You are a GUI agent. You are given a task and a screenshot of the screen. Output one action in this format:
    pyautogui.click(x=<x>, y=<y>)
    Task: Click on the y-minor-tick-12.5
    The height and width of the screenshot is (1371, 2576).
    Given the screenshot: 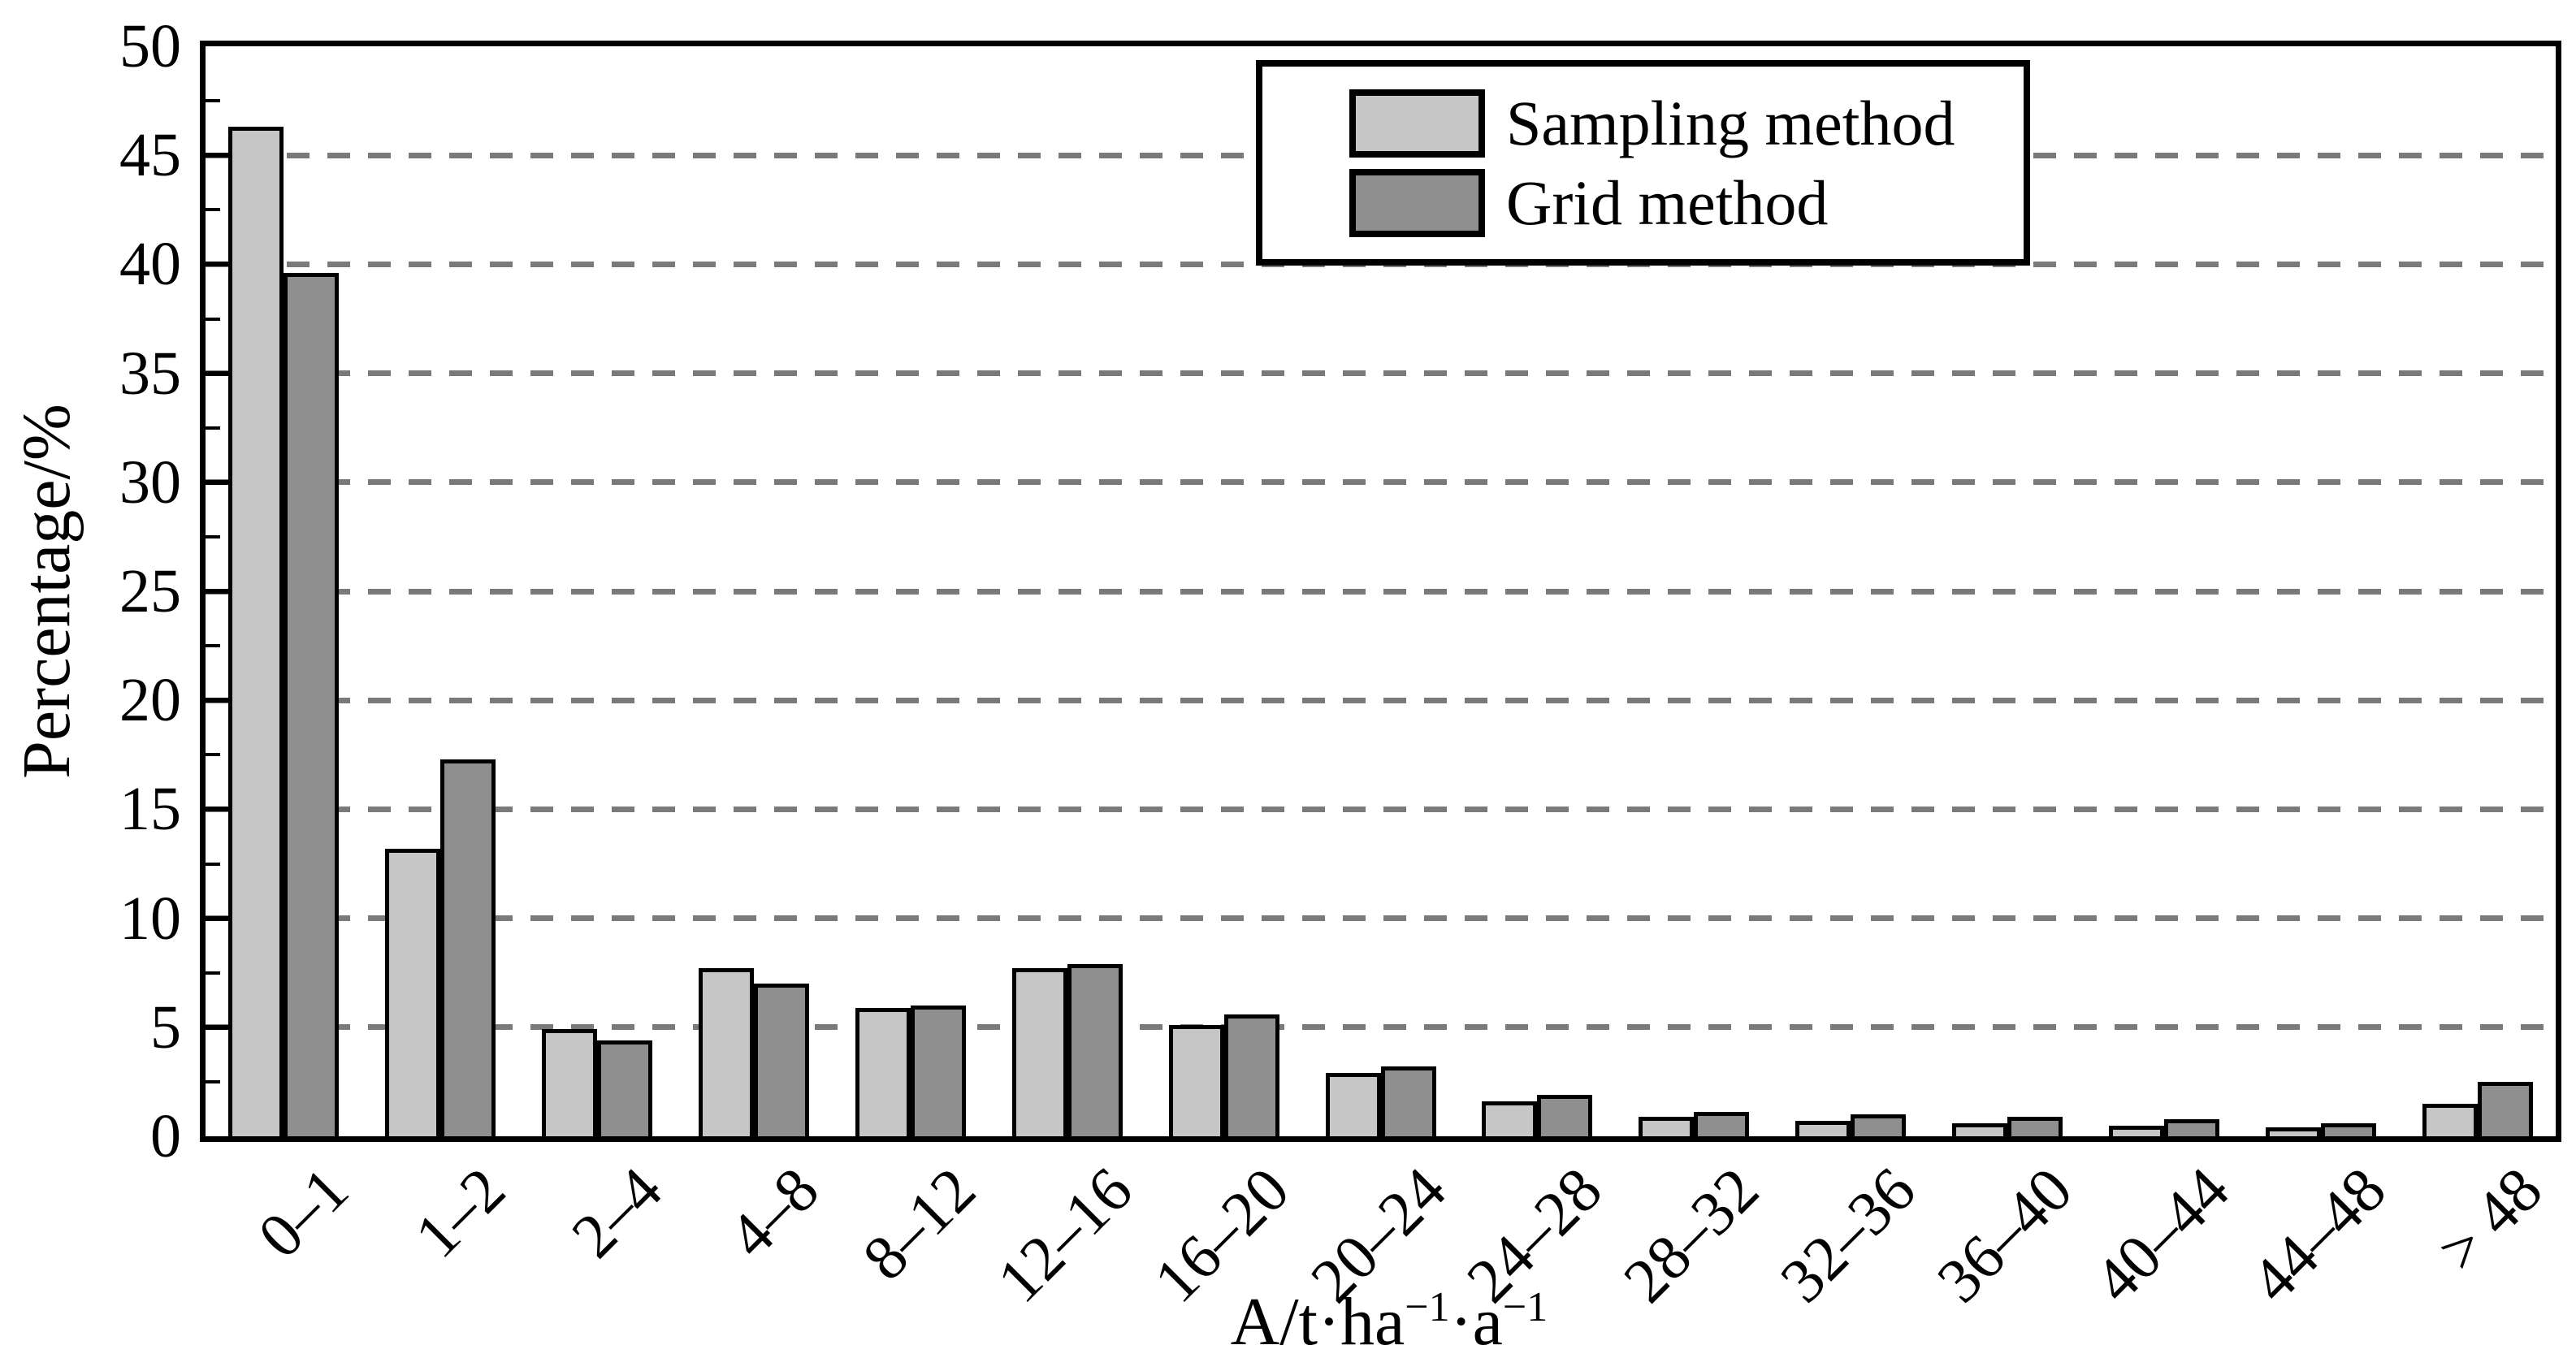 What is the action you would take?
    pyautogui.click(x=213, y=864)
    